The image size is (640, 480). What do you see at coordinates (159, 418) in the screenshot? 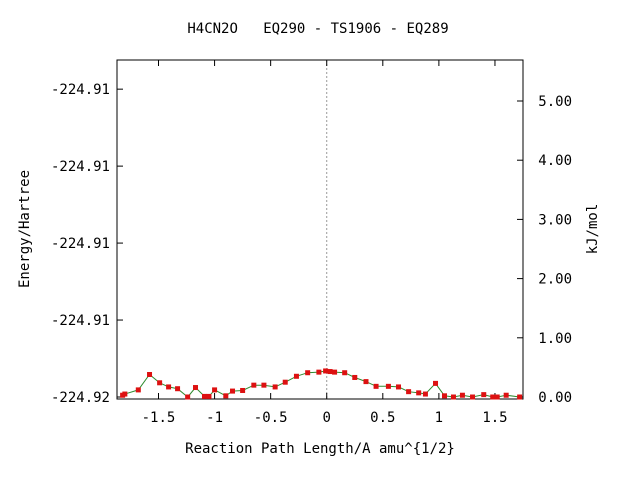
I see `x-tick-label: -1.5` at bounding box center [159, 418].